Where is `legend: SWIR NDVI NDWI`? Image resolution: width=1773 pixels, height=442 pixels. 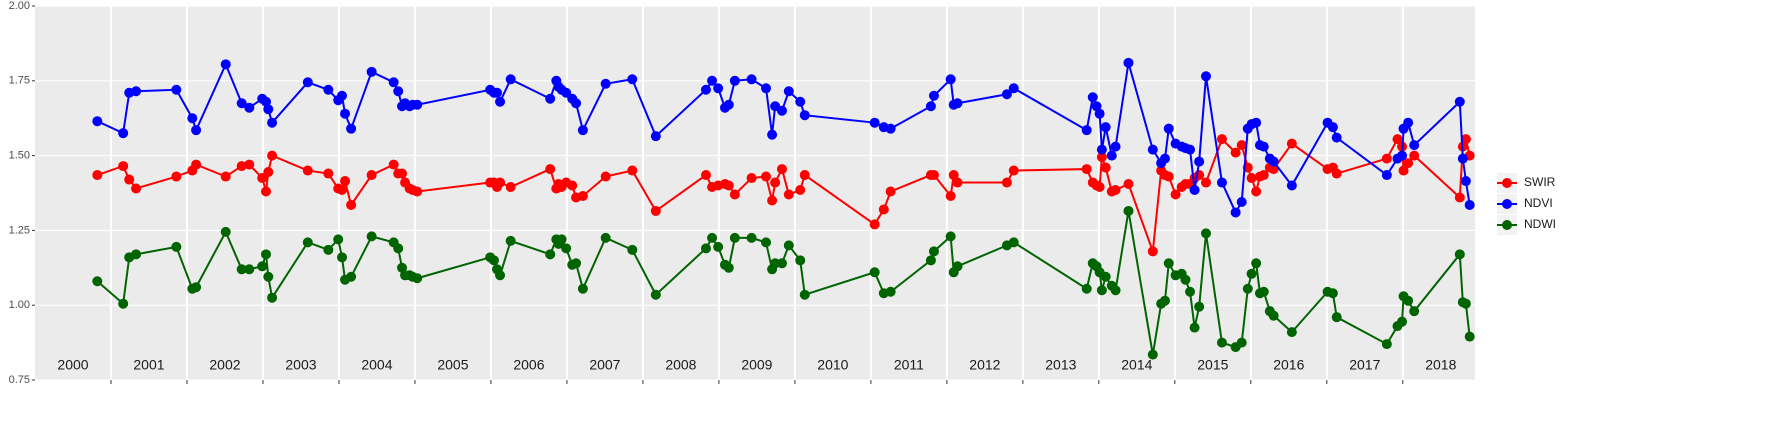 legend: SWIR NDVI NDWI is located at coordinates (1526, 204).